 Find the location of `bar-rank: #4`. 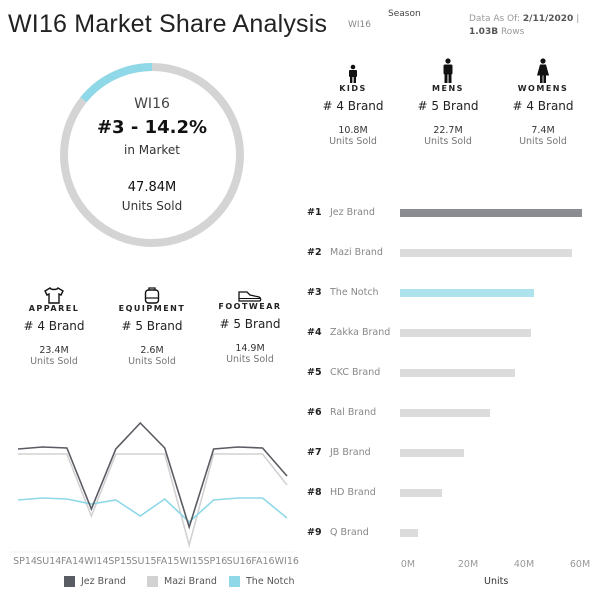

bar-rank: #4 is located at coordinates (314, 332).